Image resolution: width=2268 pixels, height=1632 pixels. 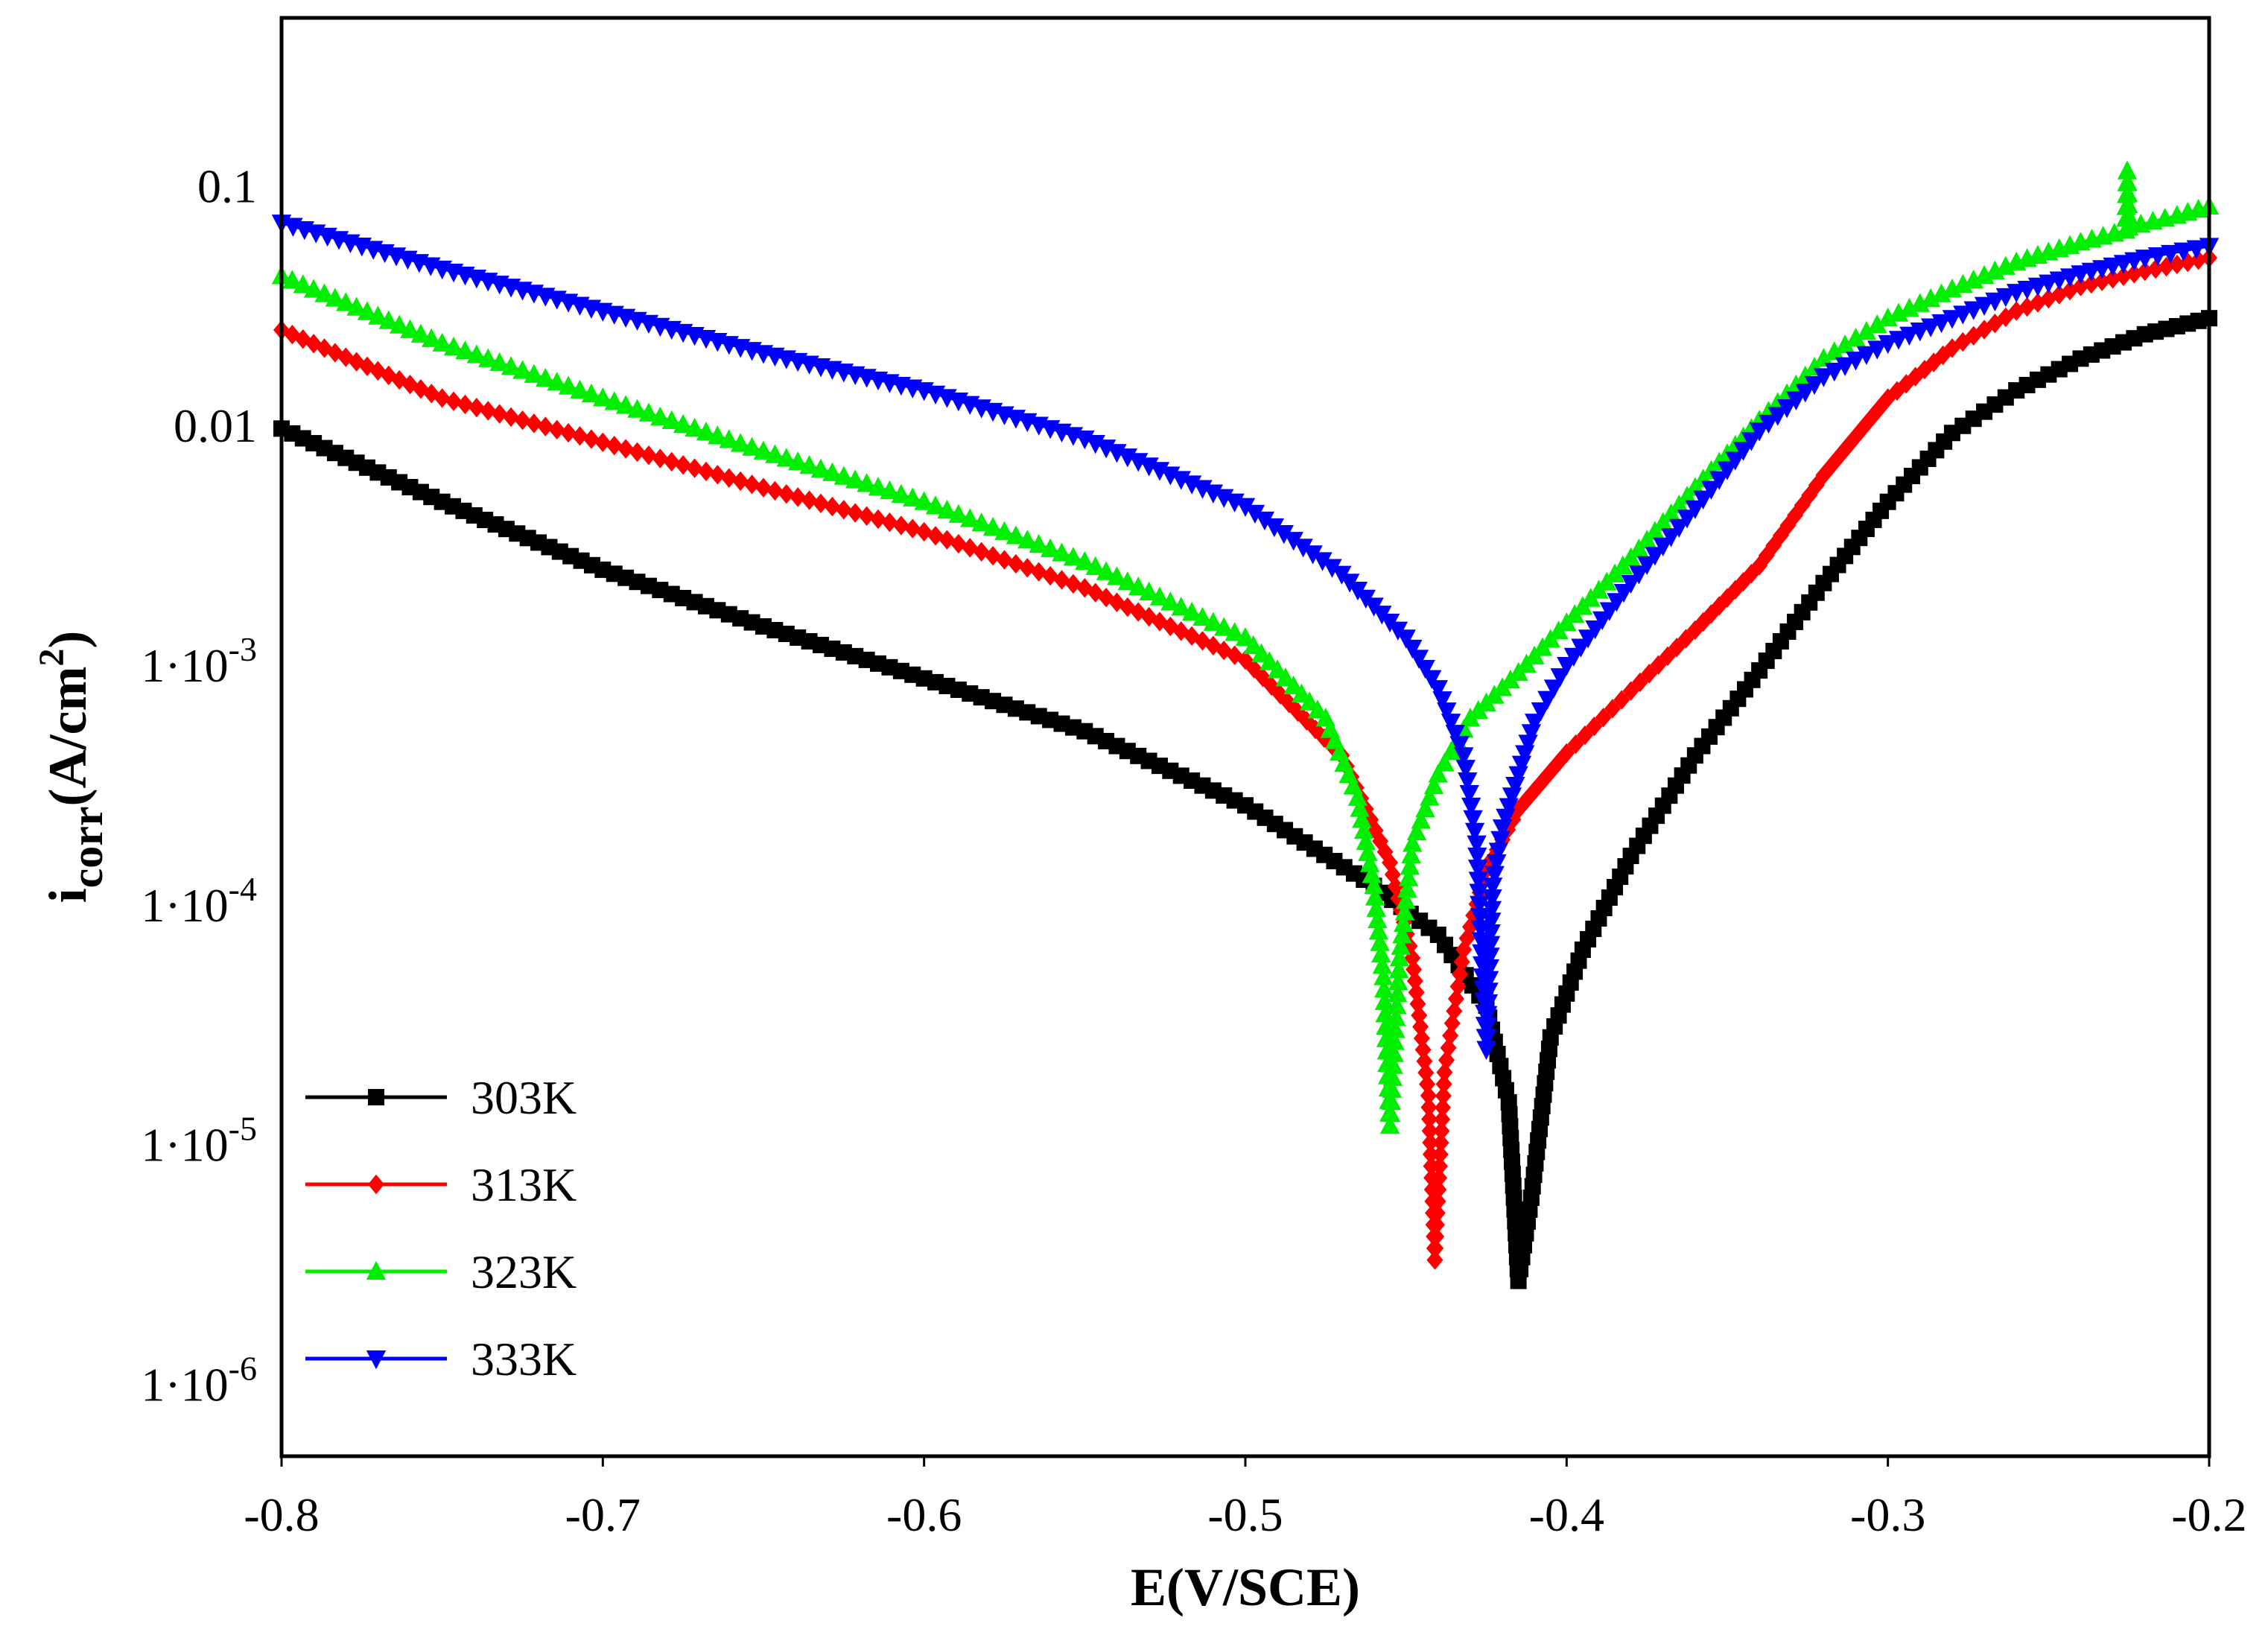 I want to click on legend: 303K 313K 323K 333K, so click(x=441, y=1228).